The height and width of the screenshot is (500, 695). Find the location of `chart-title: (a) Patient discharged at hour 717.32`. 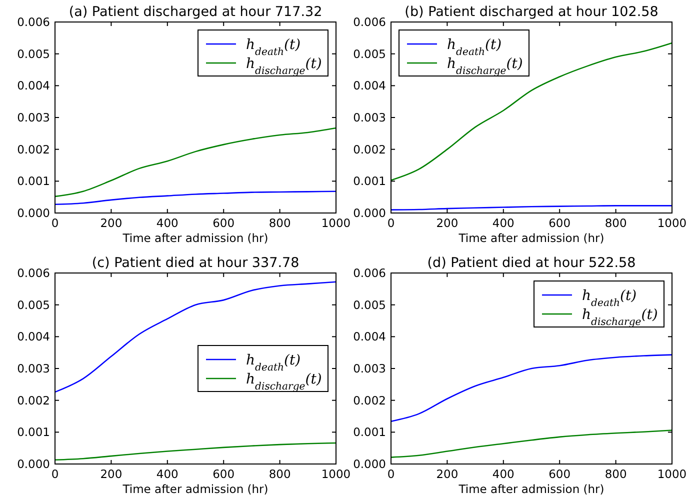

chart-title: (a) Patient discharged at hour 717.32 is located at coordinates (195, 12).